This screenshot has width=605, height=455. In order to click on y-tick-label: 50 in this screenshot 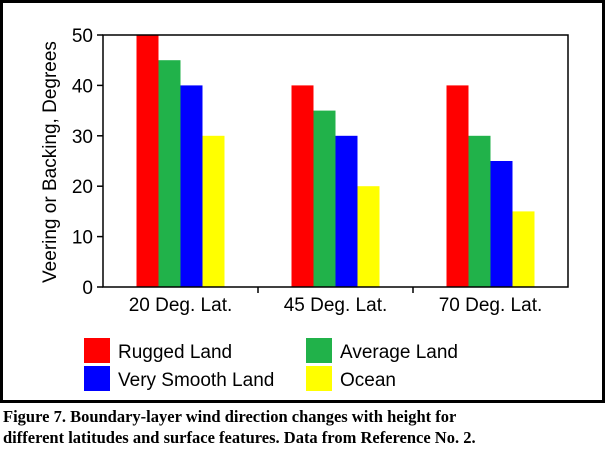, I will do `click(82, 36)`.